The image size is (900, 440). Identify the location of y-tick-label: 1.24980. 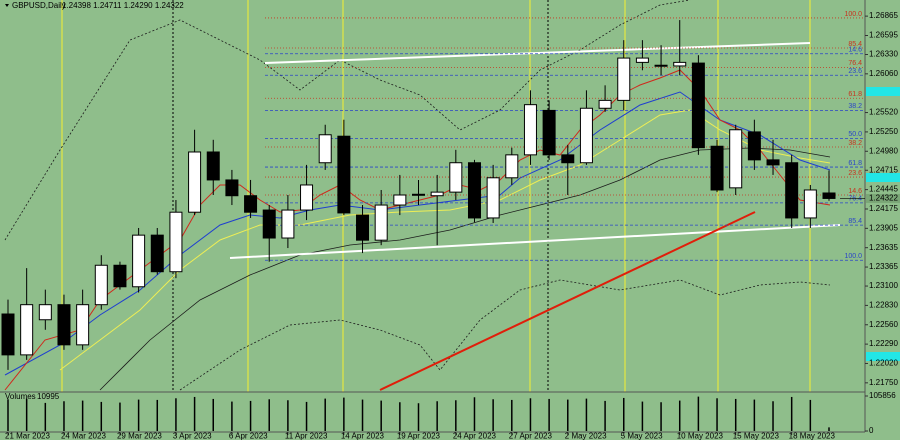
(883, 150).